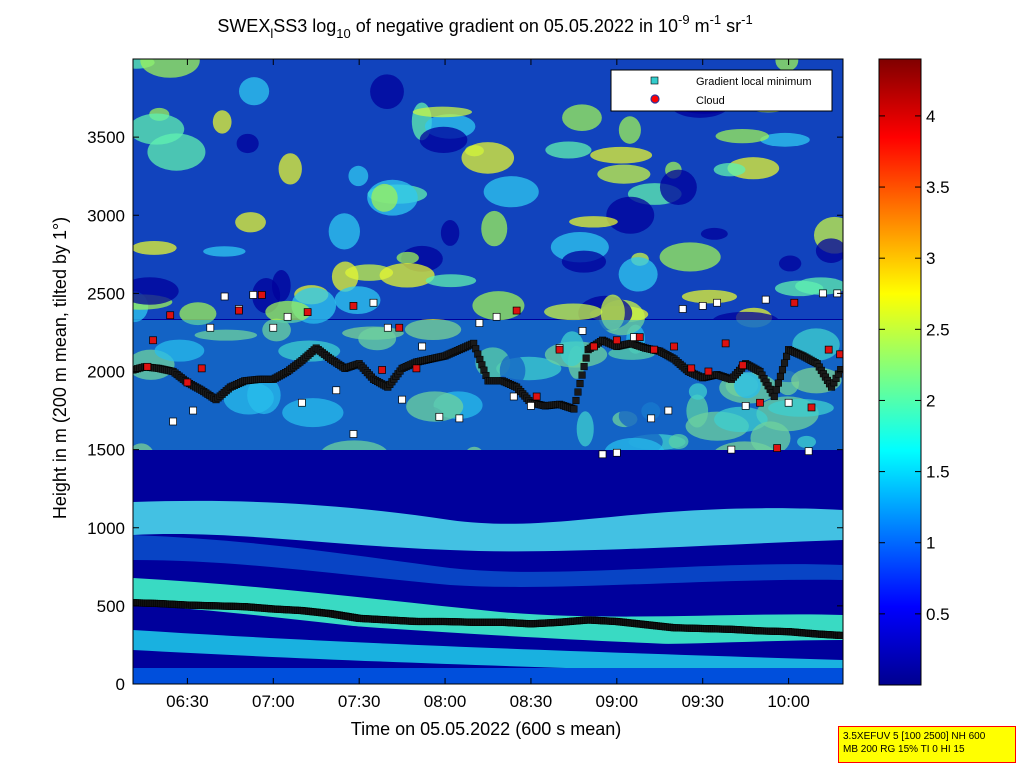 The image size is (1023, 767). I want to click on colorbar-tick-label: 1, so click(930, 543).